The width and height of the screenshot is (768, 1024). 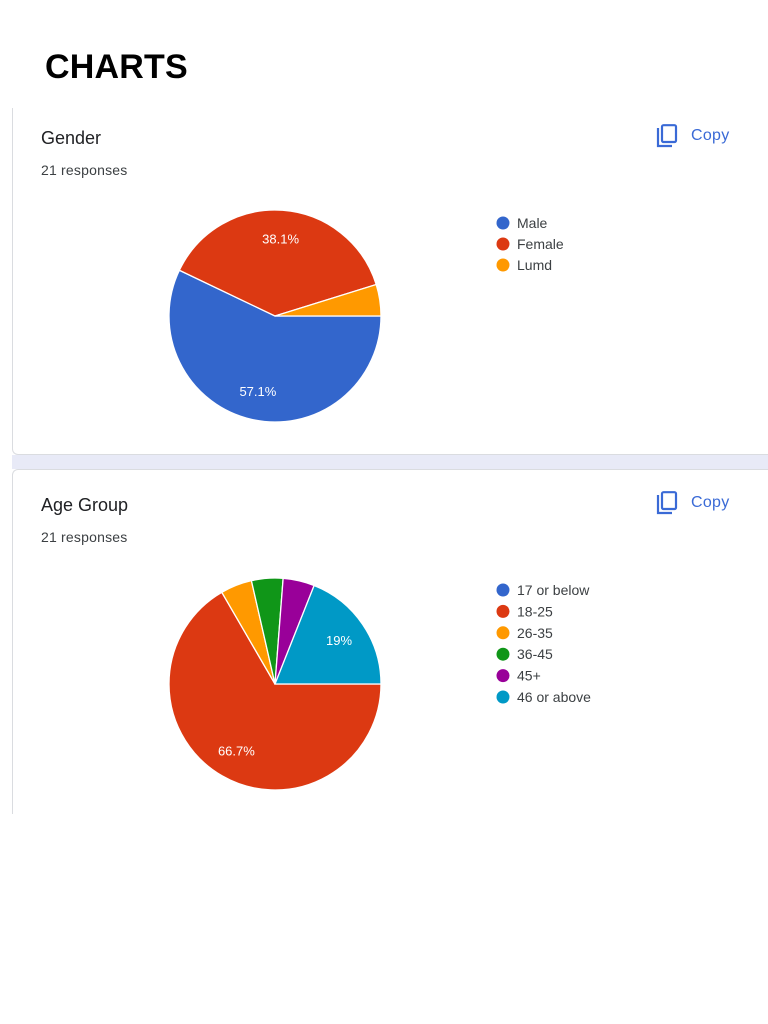 I want to click on legend-item-45: 45+, so click(x=529, y=676).